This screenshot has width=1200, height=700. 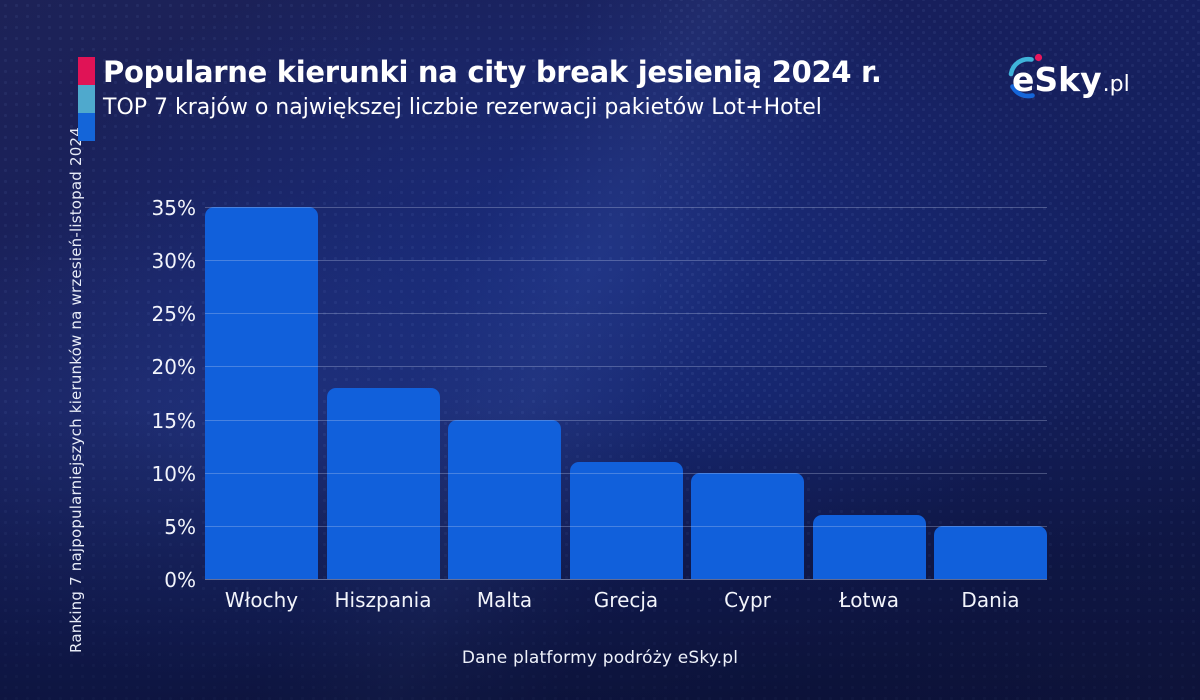 What do you see at coordinates (86, 127) in the screenshot?
I see `accent-block-blue` at bounding box center [86, 127].